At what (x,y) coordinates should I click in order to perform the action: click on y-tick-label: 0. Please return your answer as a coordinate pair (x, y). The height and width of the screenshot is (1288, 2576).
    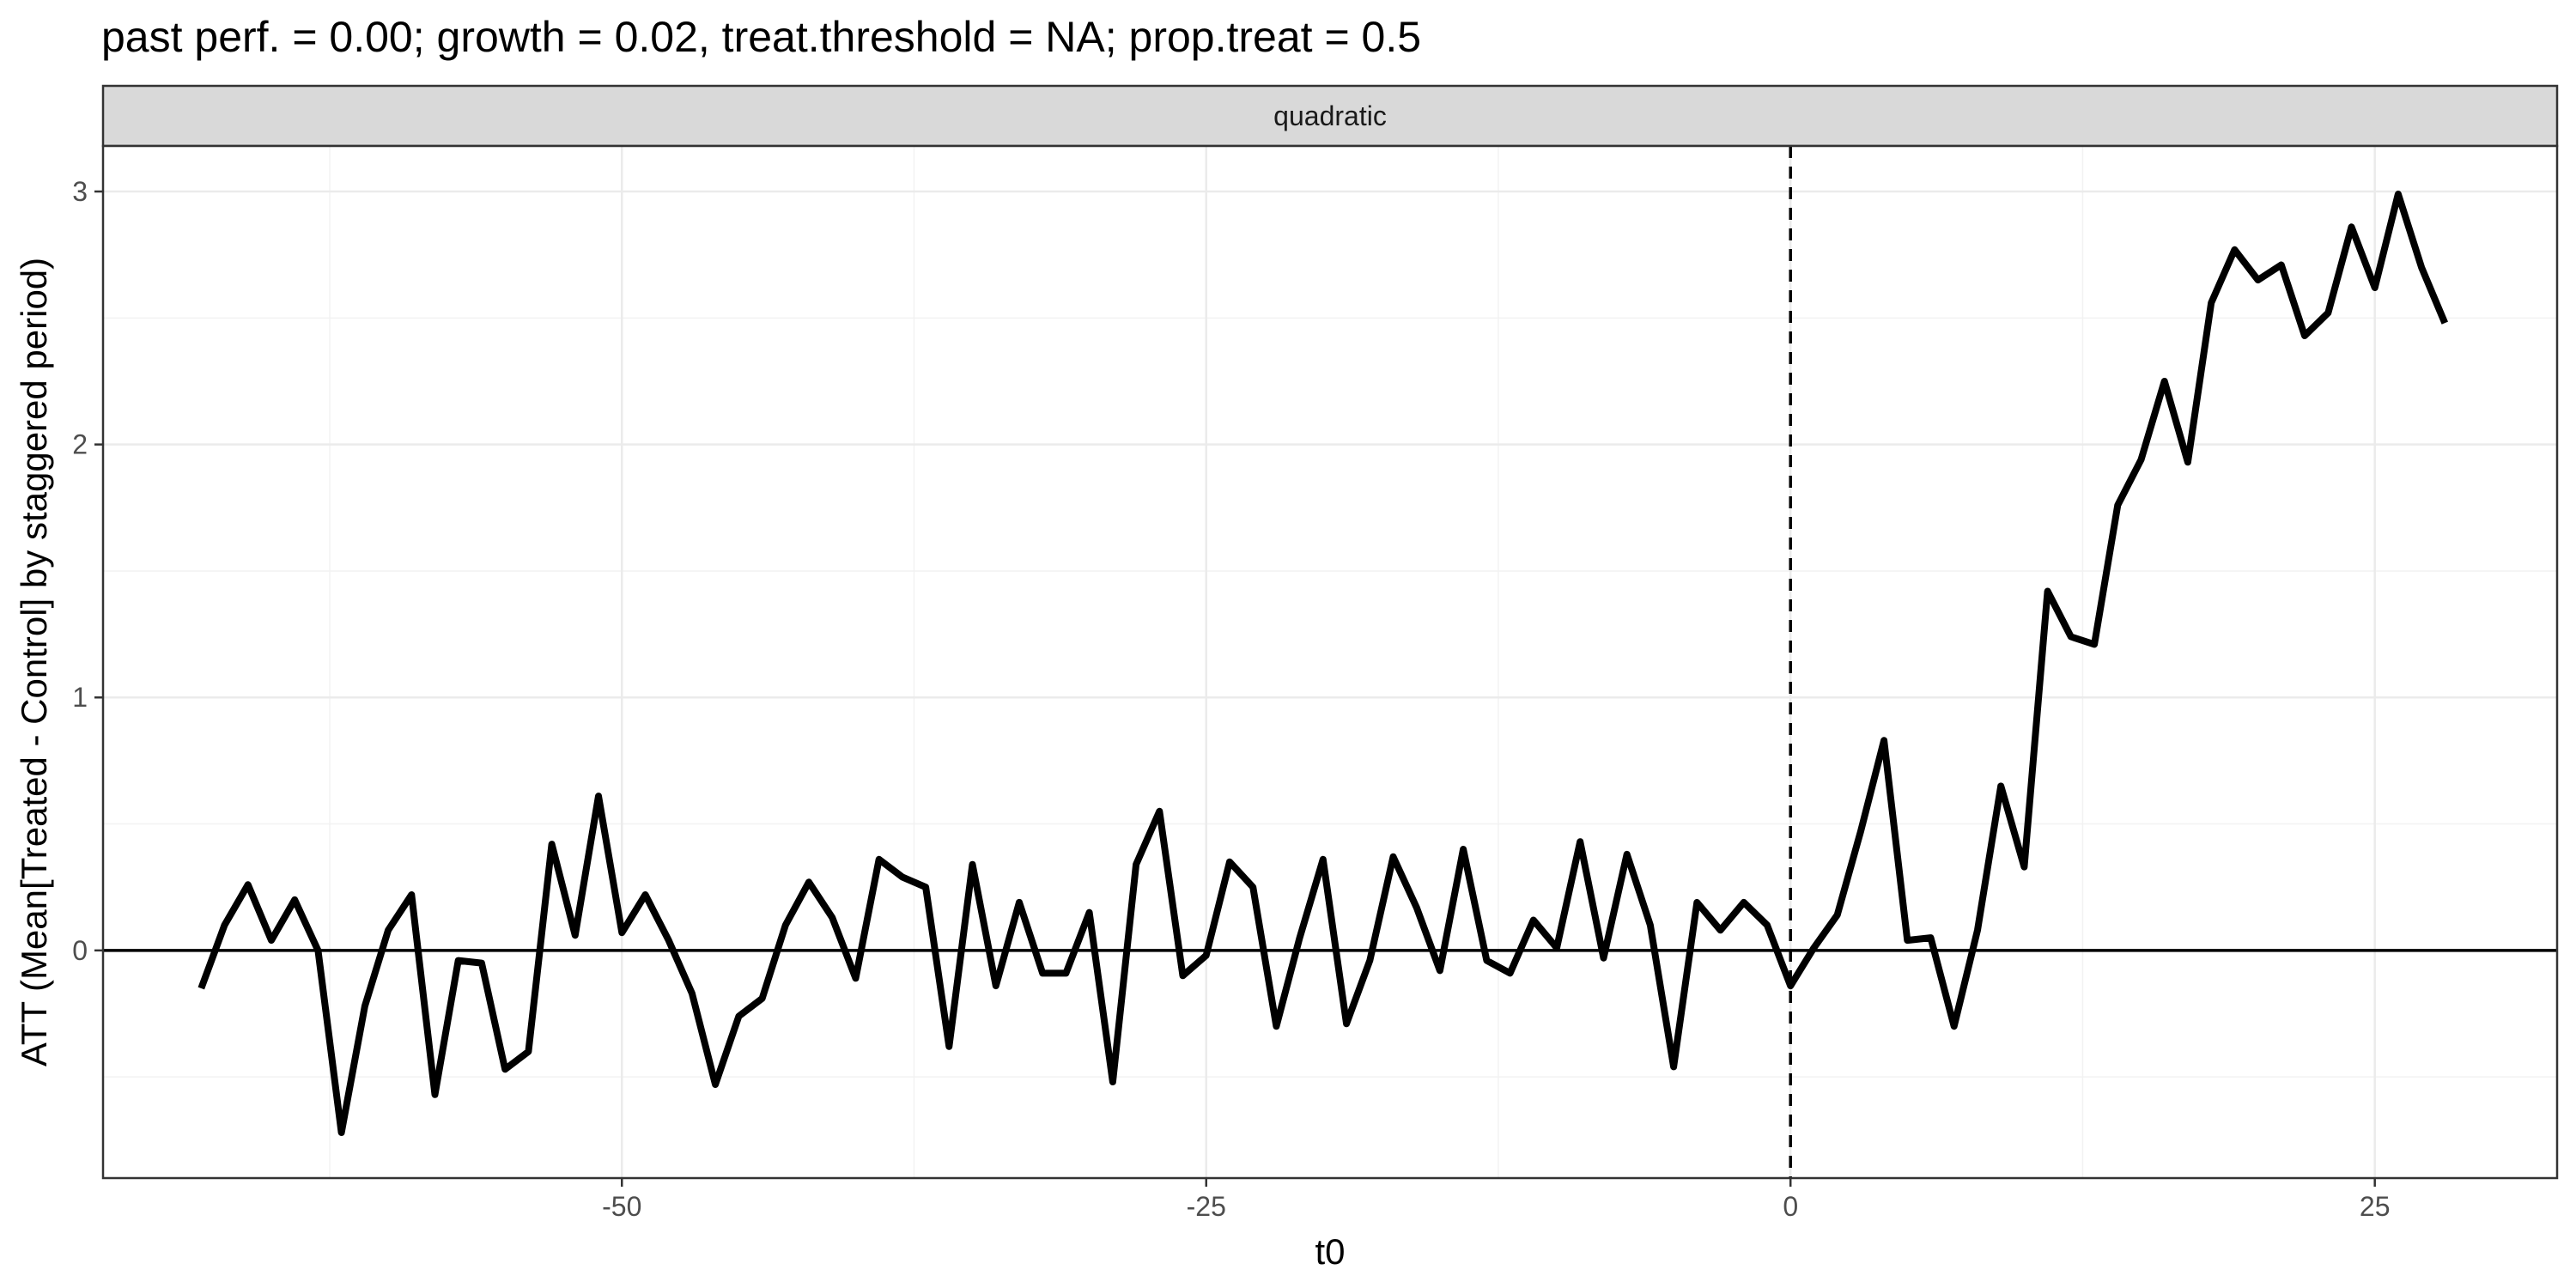
    Looking at the image, I should click on (80, 951).